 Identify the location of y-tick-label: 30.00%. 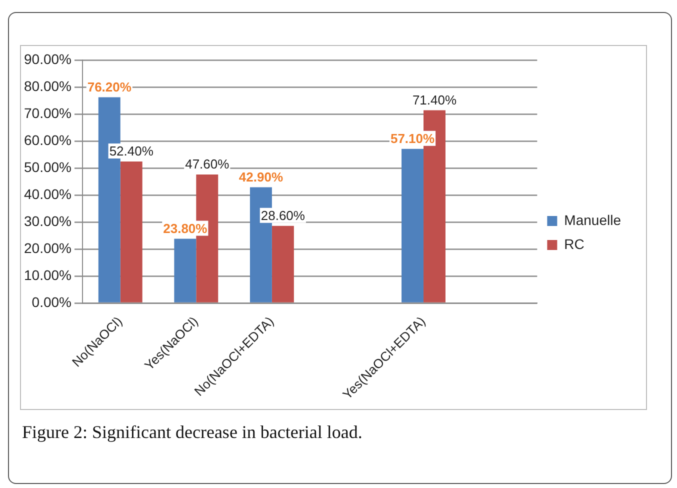
(48, 220).